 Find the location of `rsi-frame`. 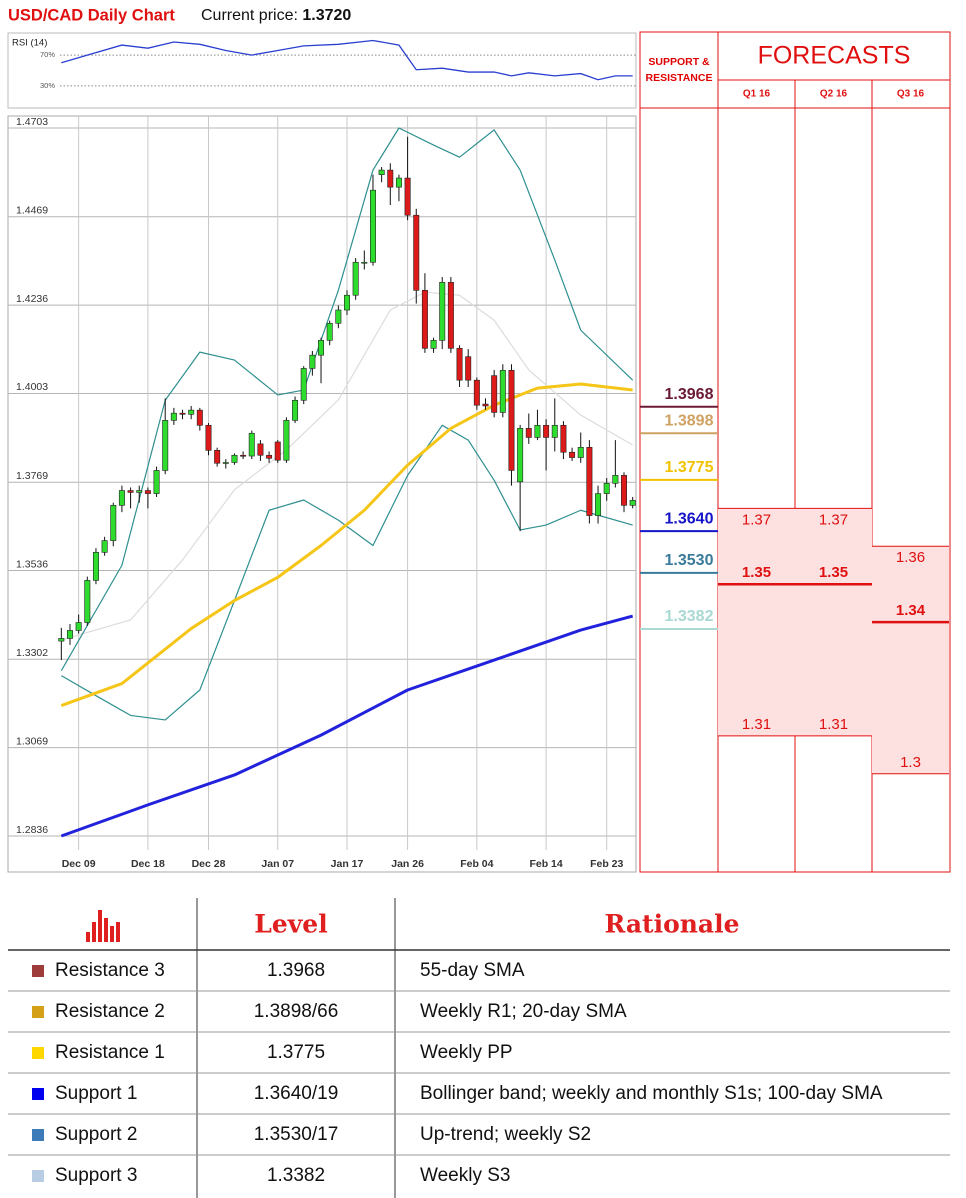

rsi-frame is located at coordinates (322, 70).